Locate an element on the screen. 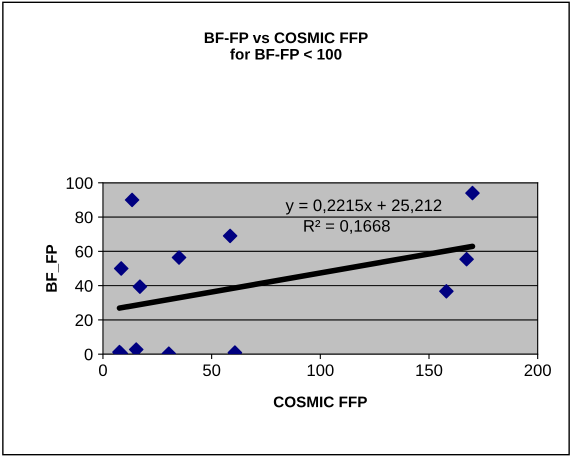 This screenshot has height=457, width=572. annotation: R² = 0,1668 is located at coordinates (347, 227).